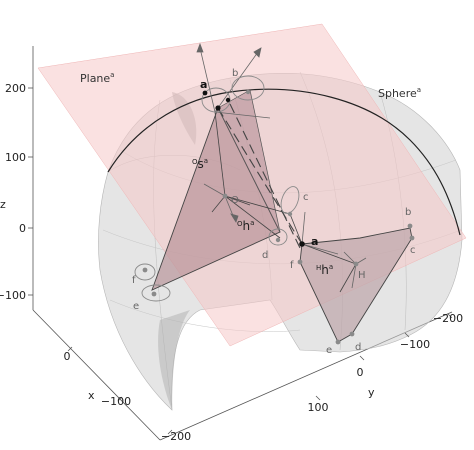 The width and height of the screenshot is (474, 450). Describe the element at coordinates (16, 192) in the screenshot. I see `z-axis: 200 100 0 −100 z` at that location.